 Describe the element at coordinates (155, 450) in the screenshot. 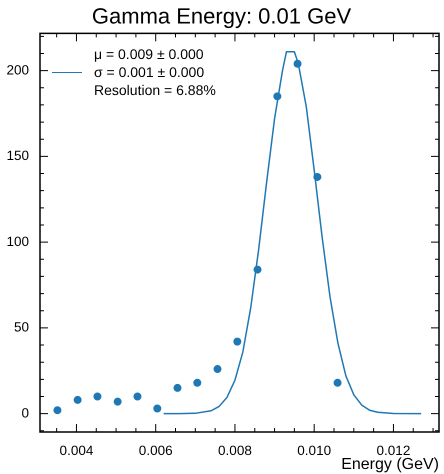

I see `x-tick-label: 0.006` at that location.